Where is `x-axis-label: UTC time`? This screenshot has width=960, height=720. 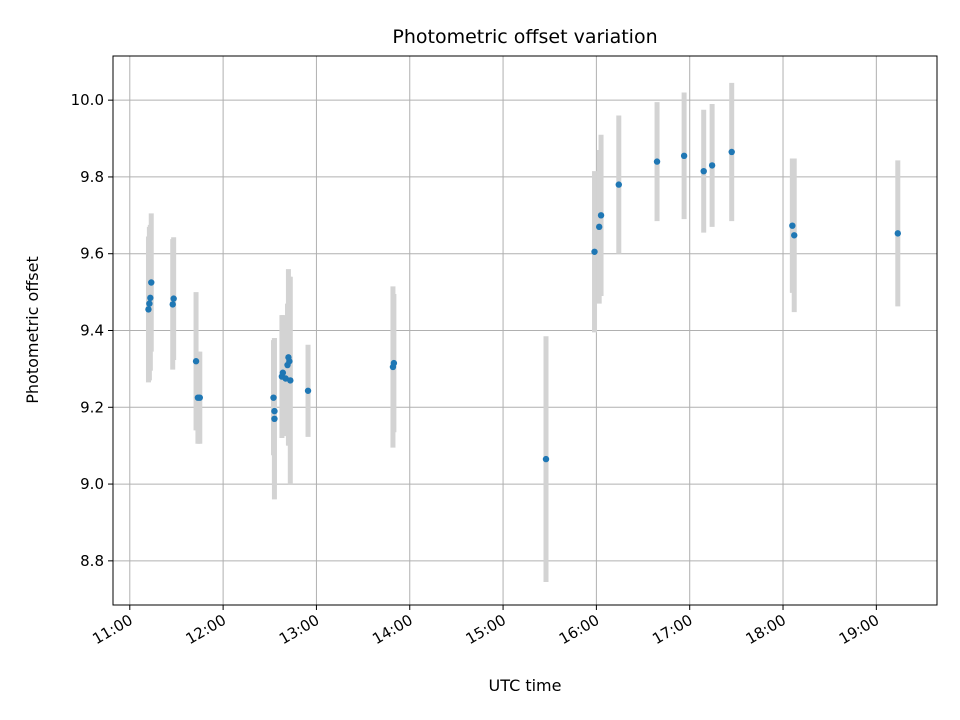 x-axis-label: UTC time is located at coordinates (525, 685).